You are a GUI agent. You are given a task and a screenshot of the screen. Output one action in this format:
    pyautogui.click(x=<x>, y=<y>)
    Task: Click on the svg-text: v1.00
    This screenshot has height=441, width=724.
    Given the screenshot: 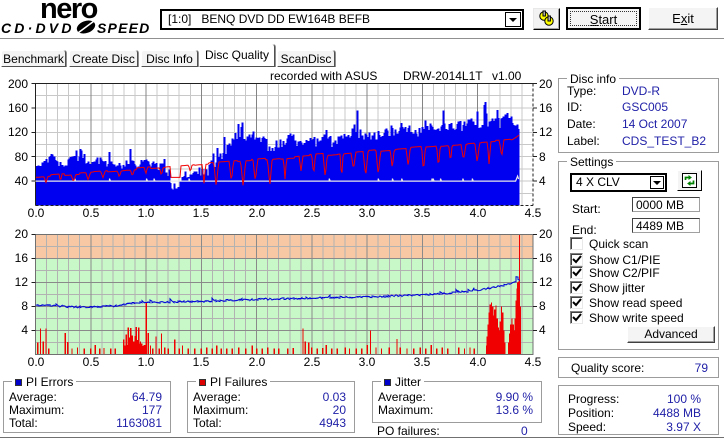 What is the action you would take?
    pyautogui.click(x=507, y=76)
    